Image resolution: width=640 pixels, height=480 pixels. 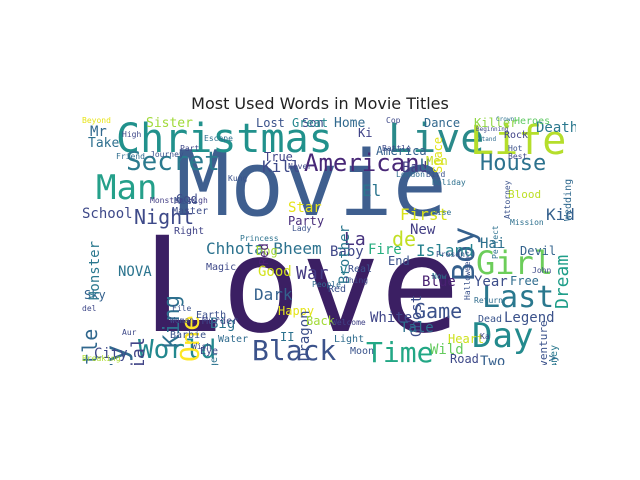 I want to click on word-magic: Magic, so click(x=221, y=267).